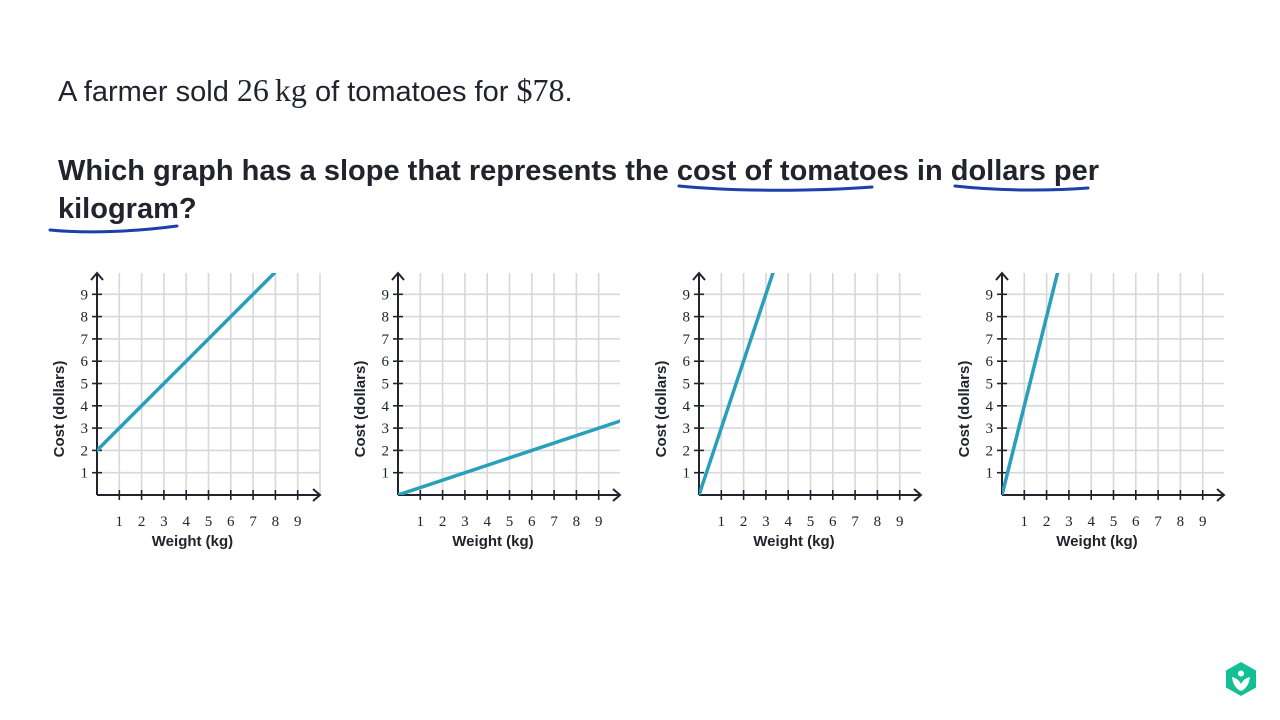  What do you see at coordinates (118, 209) in the screenshot?
I see `question-highlight-kilogram: kilogram` at bounding box center [118, 209].